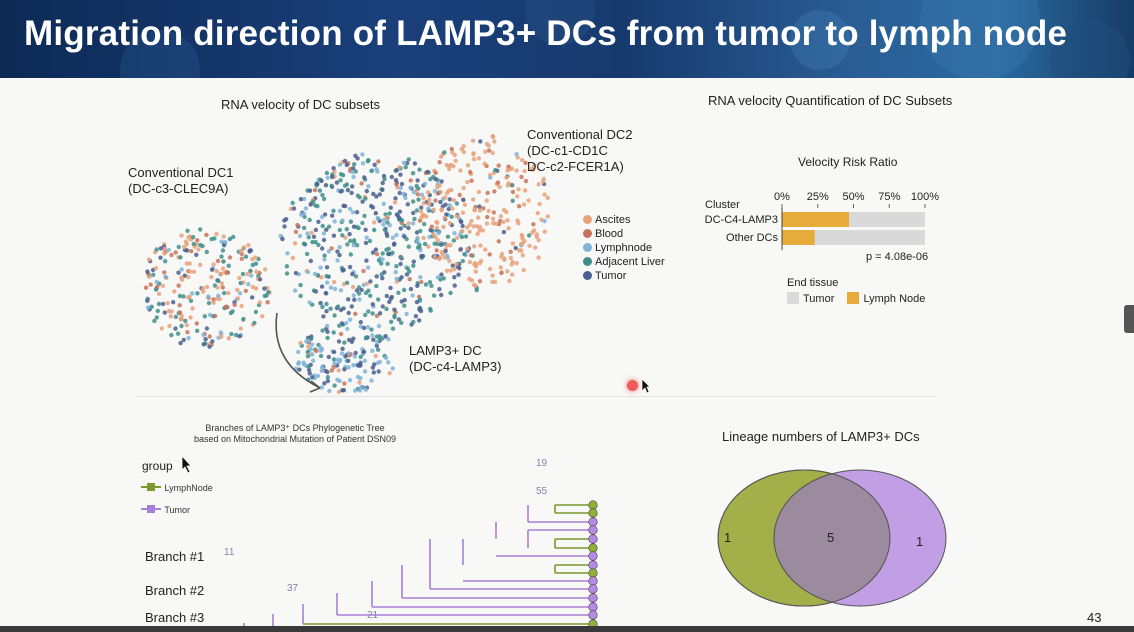 The image size is (1134, 632). What do you see at coordinates (1094, 617) in the screenshot?
I see `page-number: 43` at bounding box center [1094, 617].